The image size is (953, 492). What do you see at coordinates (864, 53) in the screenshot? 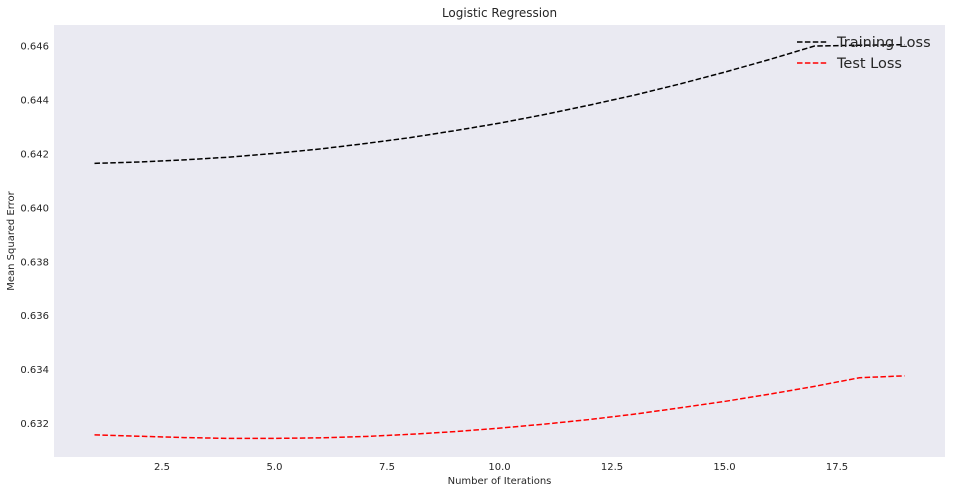
I see `legend: Training Loss Test Loss` at bounding box center [864, 53].